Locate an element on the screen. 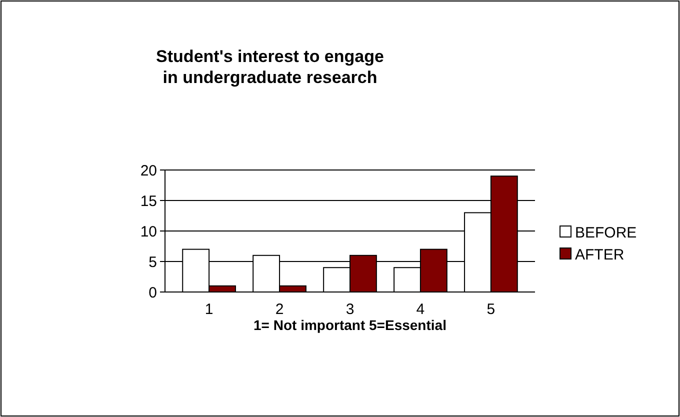  x-tick-label: 2 is located at coordinates (279, 309).